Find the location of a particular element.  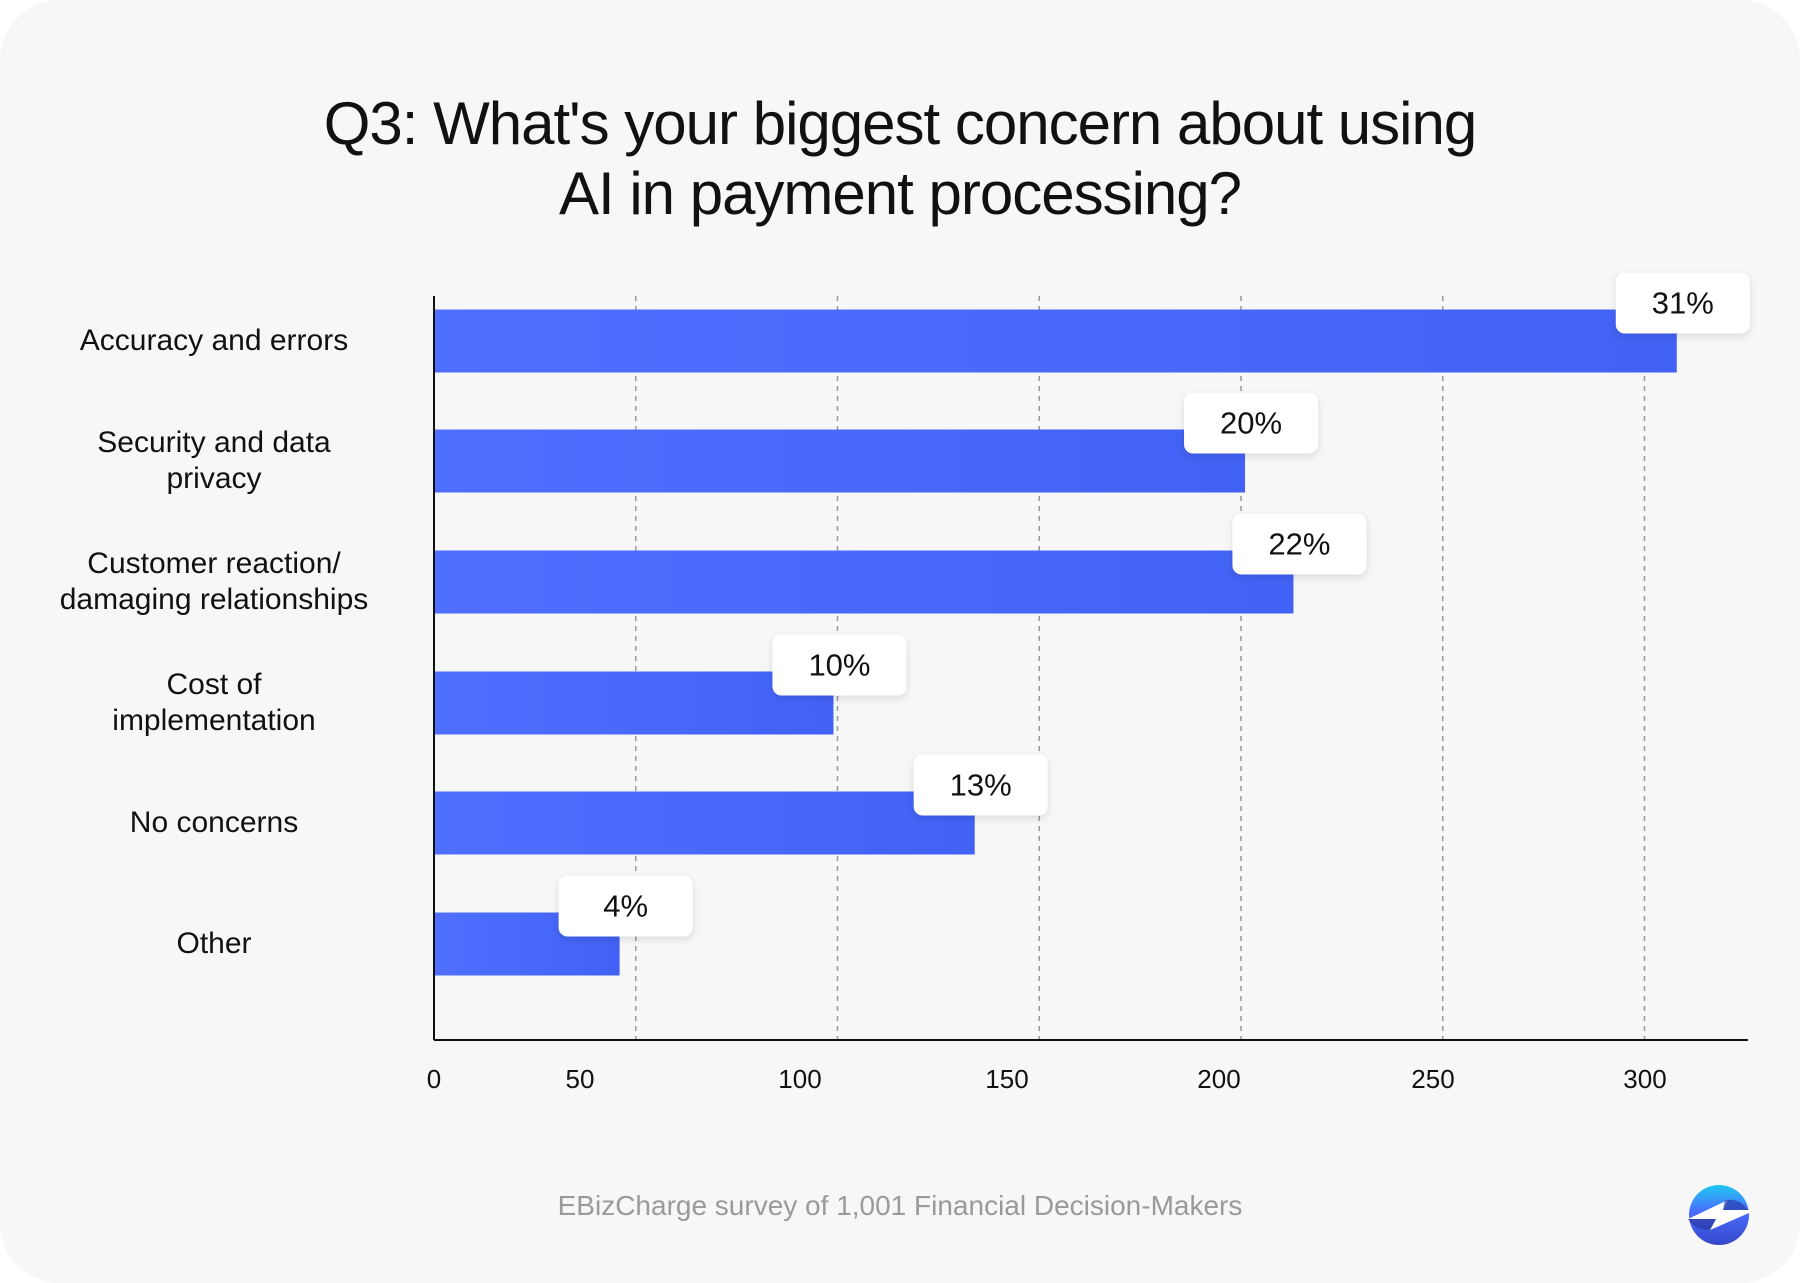

category-label-line: implementation is located at coordinates (214, 720).